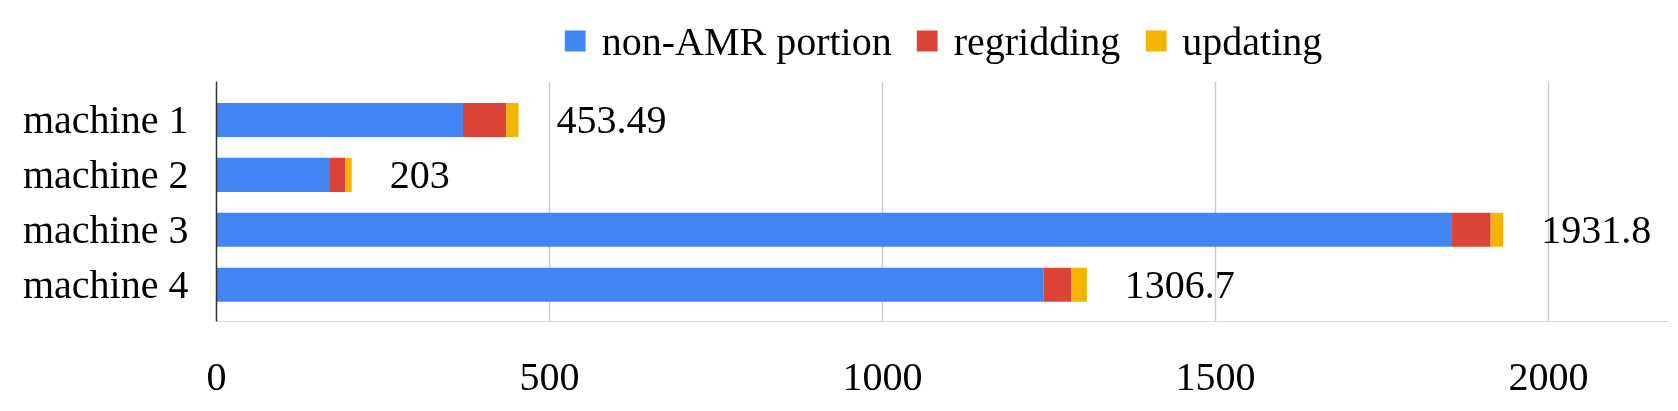  What do you see at coordinates (549, 376) in the screenshot?
I see `x-tick-label: 500` at bounding box center [549, 376].